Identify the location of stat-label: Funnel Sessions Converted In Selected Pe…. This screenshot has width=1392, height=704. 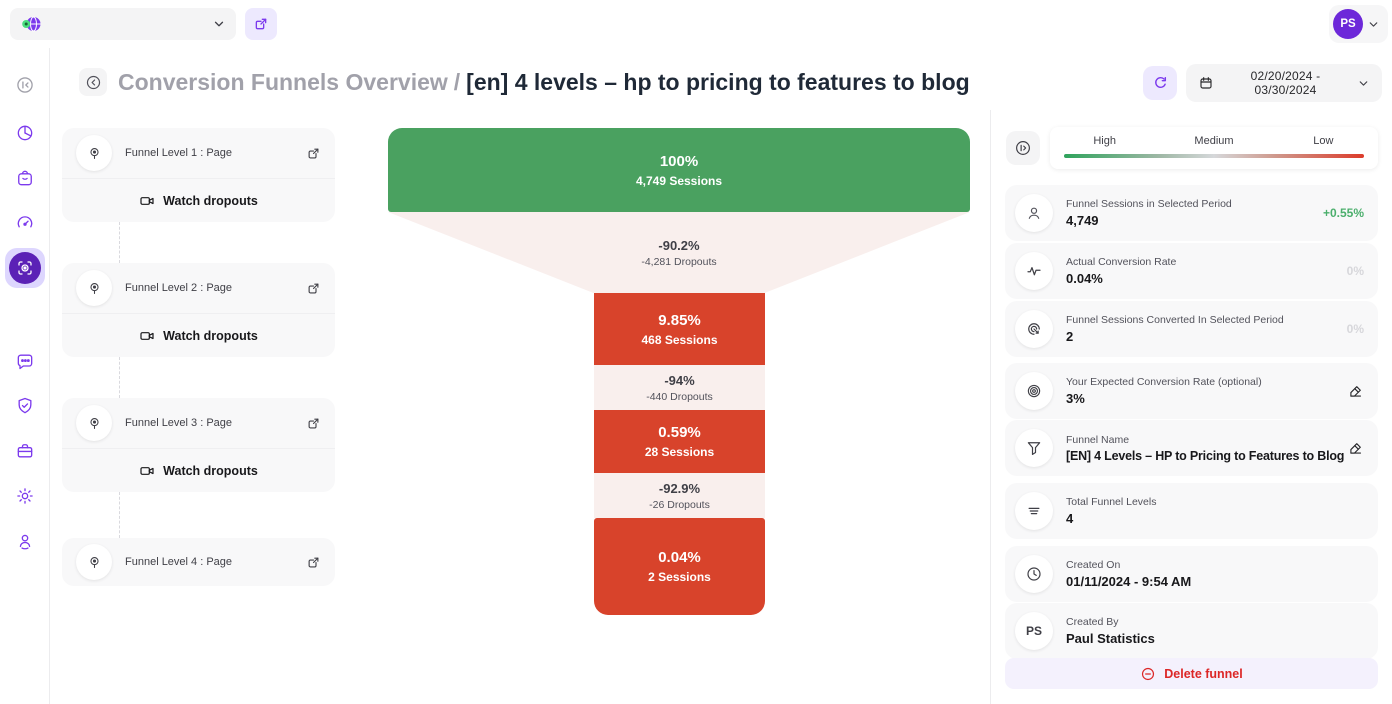
(1175, 320).